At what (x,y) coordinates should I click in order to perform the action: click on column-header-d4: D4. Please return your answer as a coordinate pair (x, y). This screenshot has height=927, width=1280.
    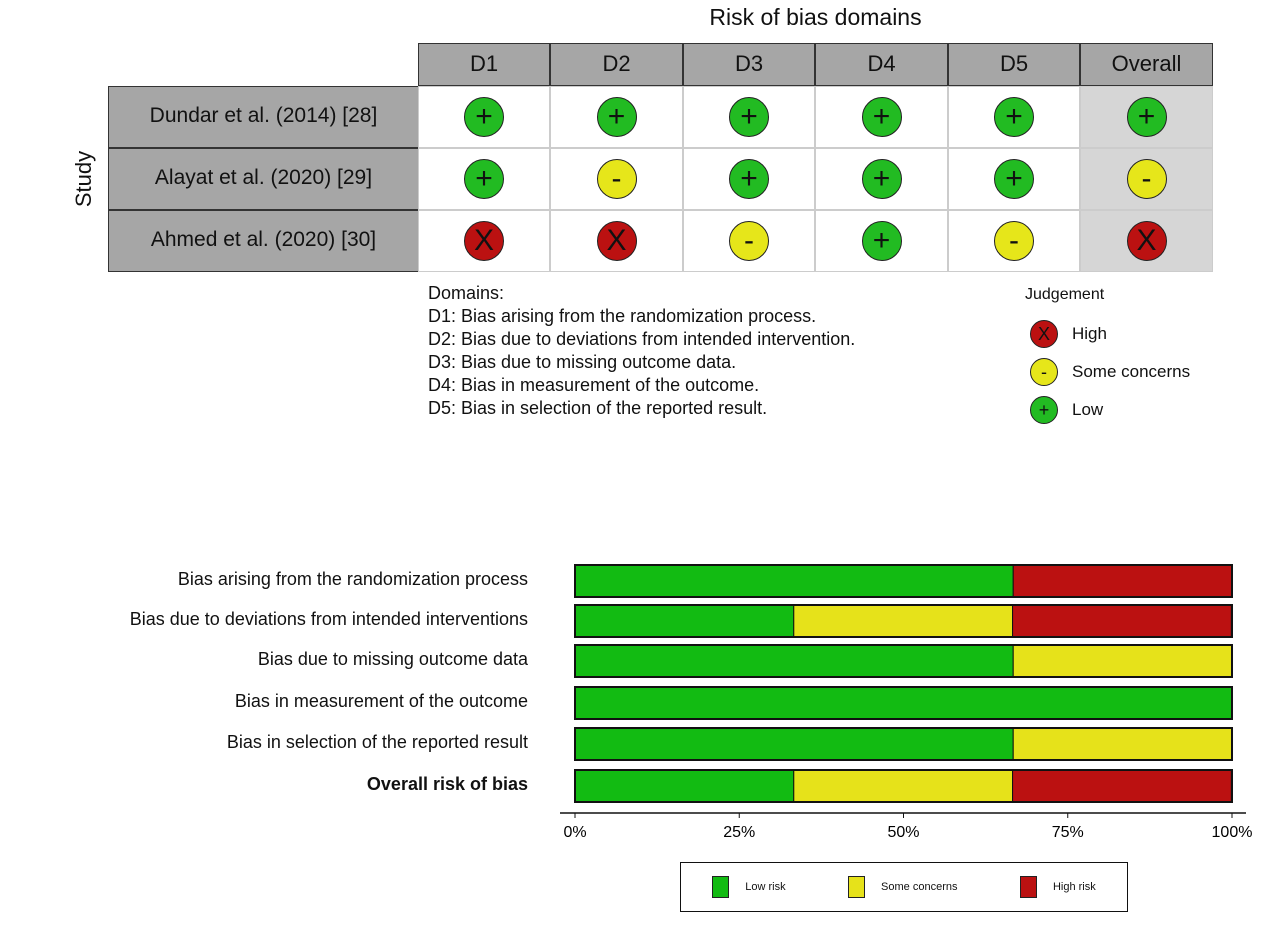
    Looking at the image, I should click on (881, 64).